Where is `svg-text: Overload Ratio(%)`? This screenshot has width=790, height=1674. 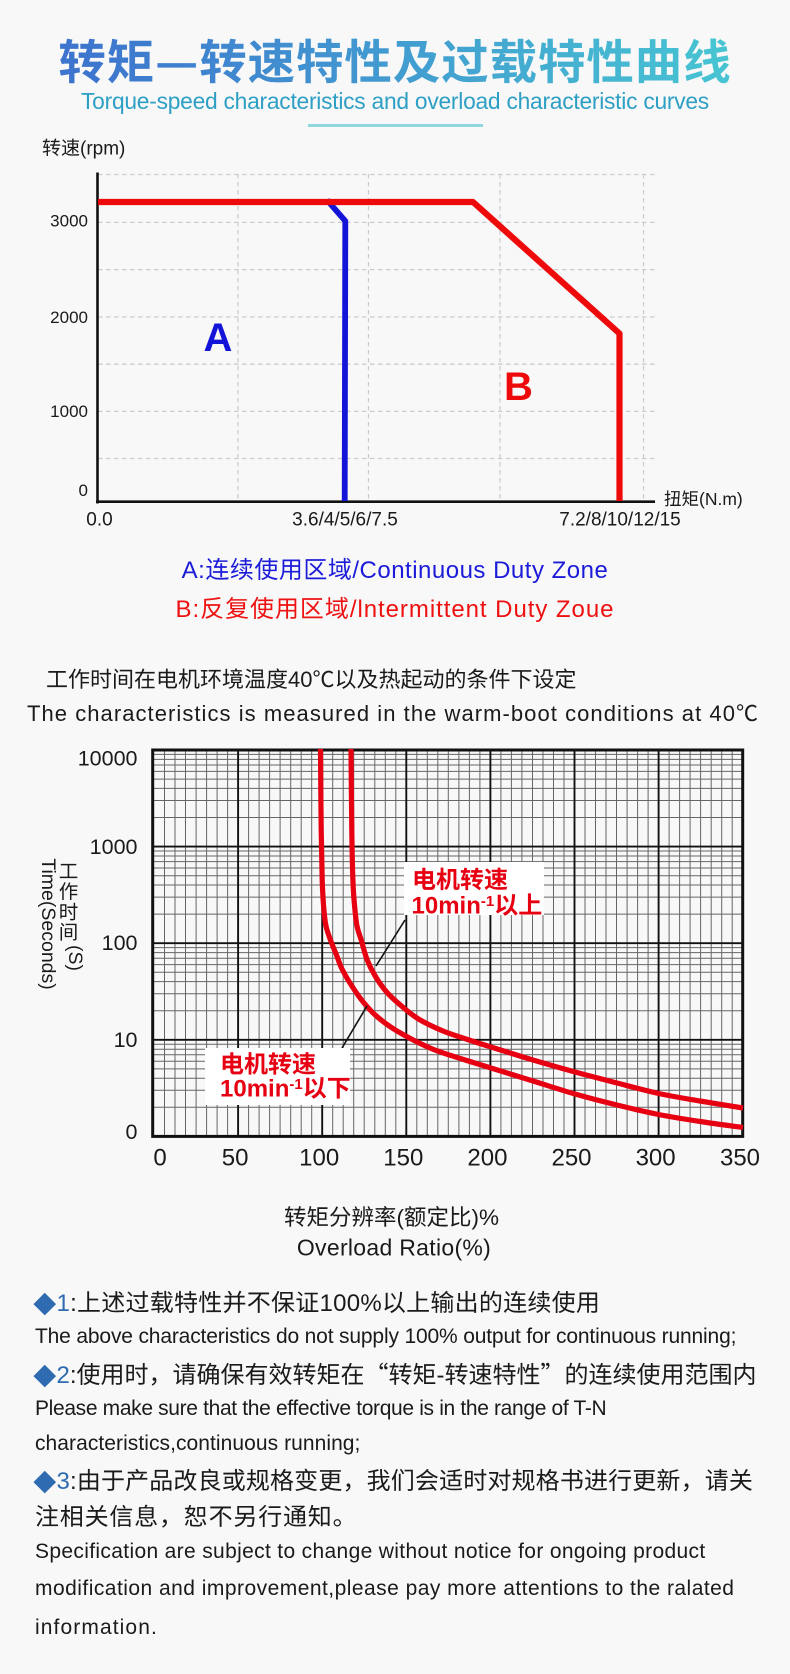
svg-text: Overload Ratio(%) is located at coordinates (394, 1248).